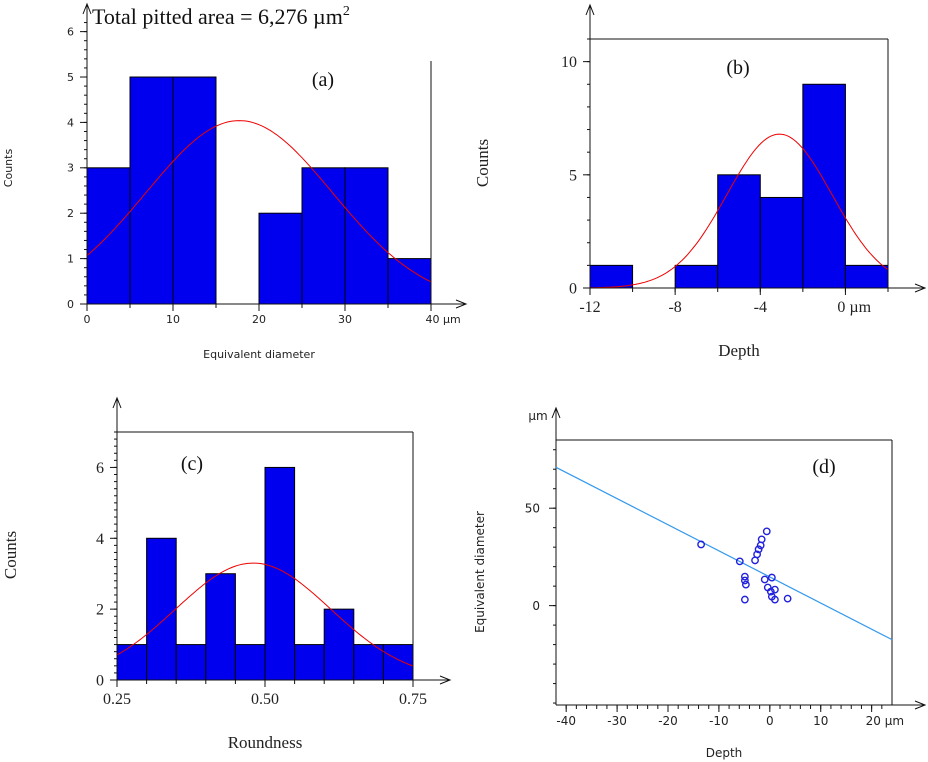 This screenshot has width=928, height=762. Describe the element at coordinates (192, 464) in the screenshot. I see `panel-label: (c)` at that location.